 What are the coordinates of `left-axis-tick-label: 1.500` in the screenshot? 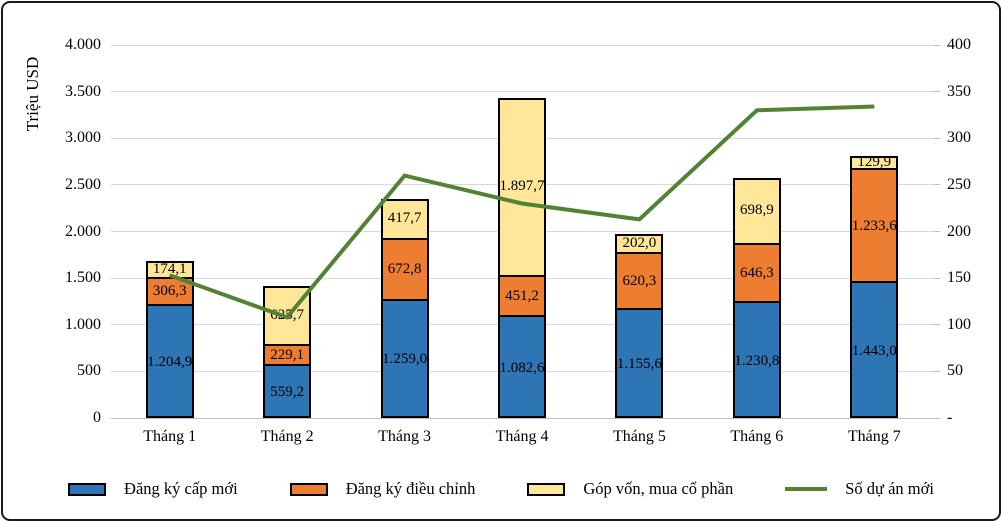 It's located at (83, 278).